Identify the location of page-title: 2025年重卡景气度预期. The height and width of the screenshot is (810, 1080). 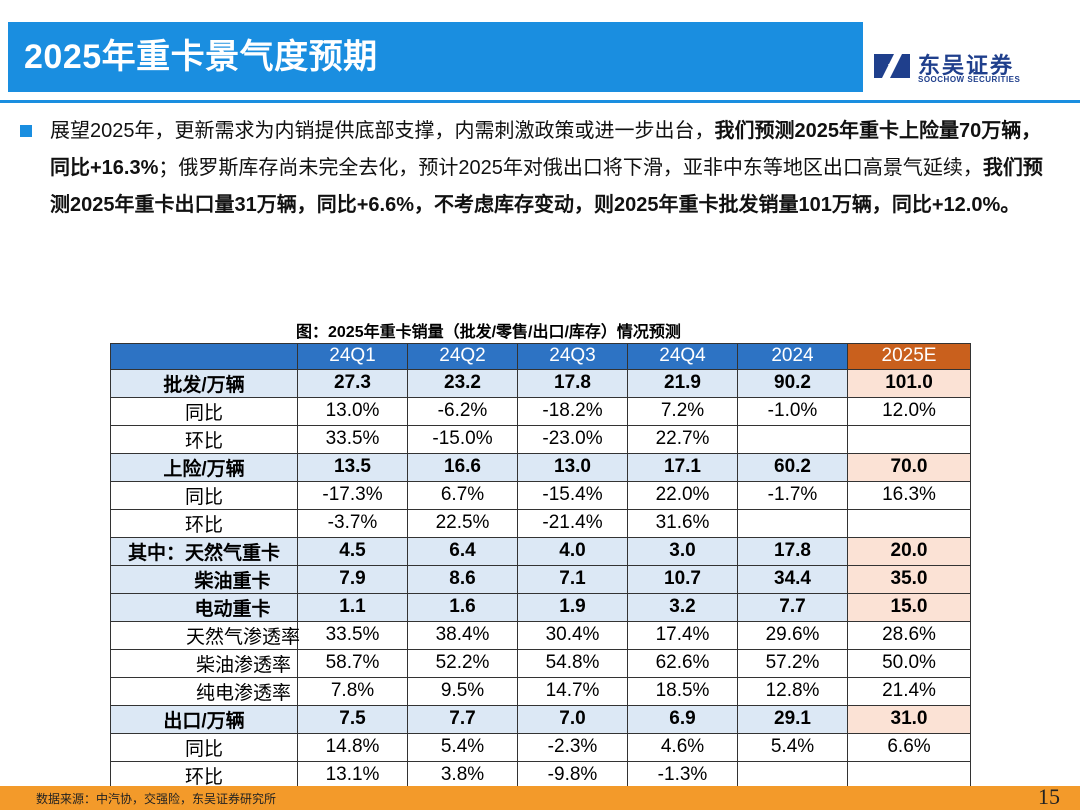
(435, 57).